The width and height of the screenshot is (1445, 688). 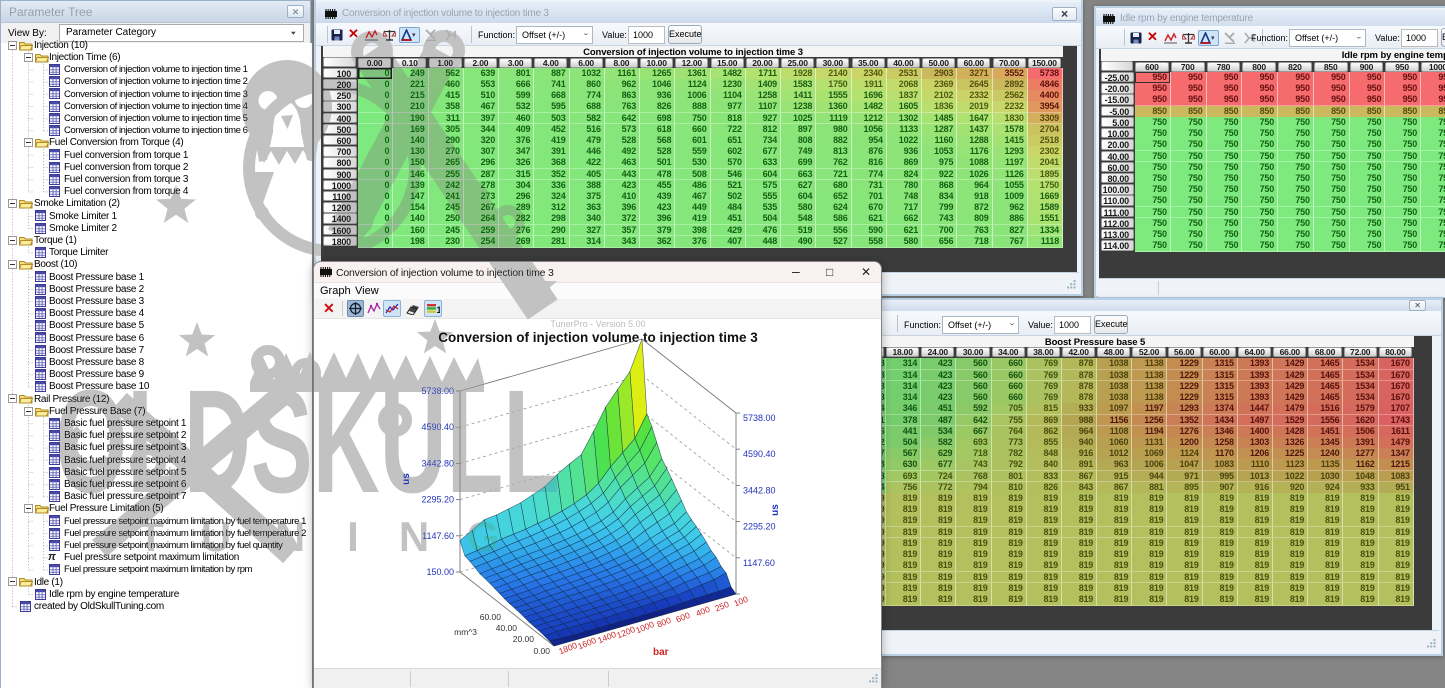 I want to click on svg-text: 400, so click(x=702, y=611).